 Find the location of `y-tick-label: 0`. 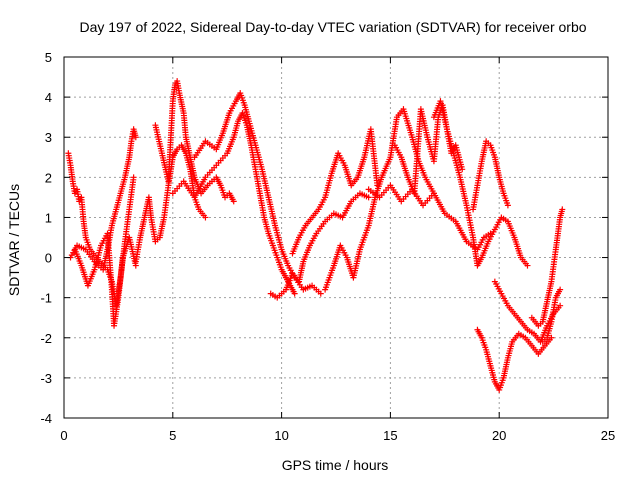

y-tick-label: 0 is located at coordinates (48, 258).